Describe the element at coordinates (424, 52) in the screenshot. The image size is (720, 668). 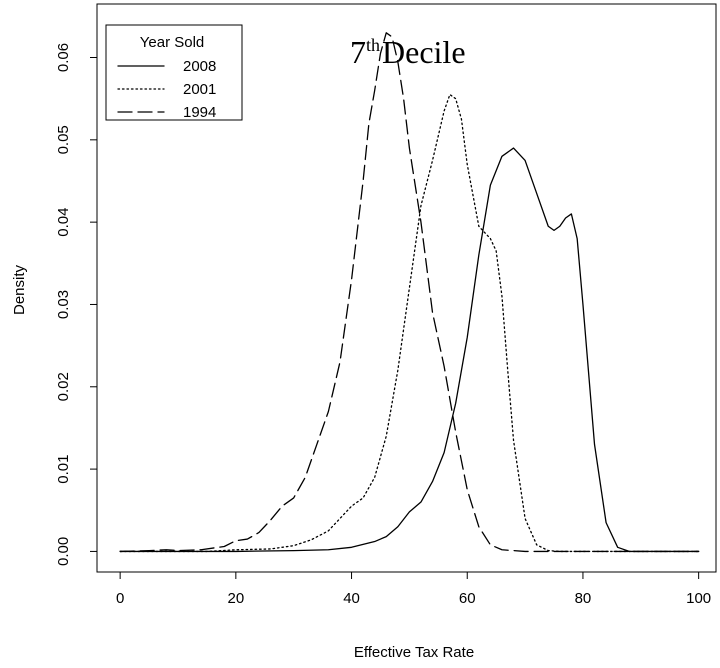
I see `chart-title-rest: Decile` at that location.